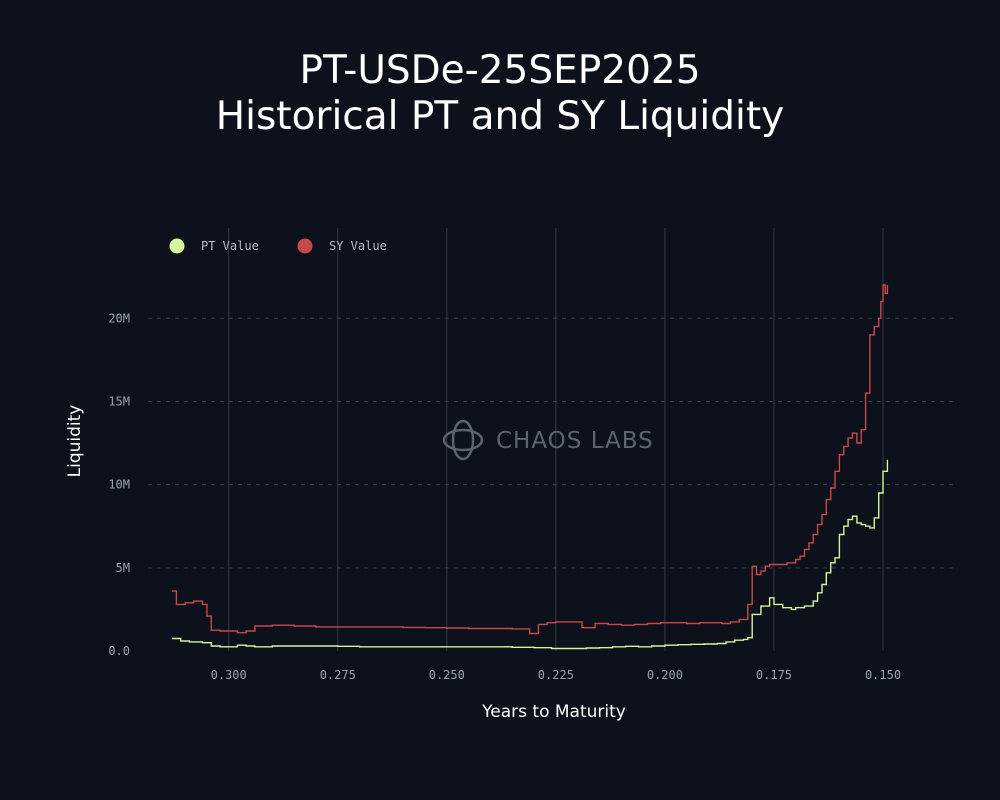 The width and height of the screenshot is (1000, 800). Describe the element at coordinates (774, 675) in the screenshot. I see `x-tick-label: 0.175` at that location.